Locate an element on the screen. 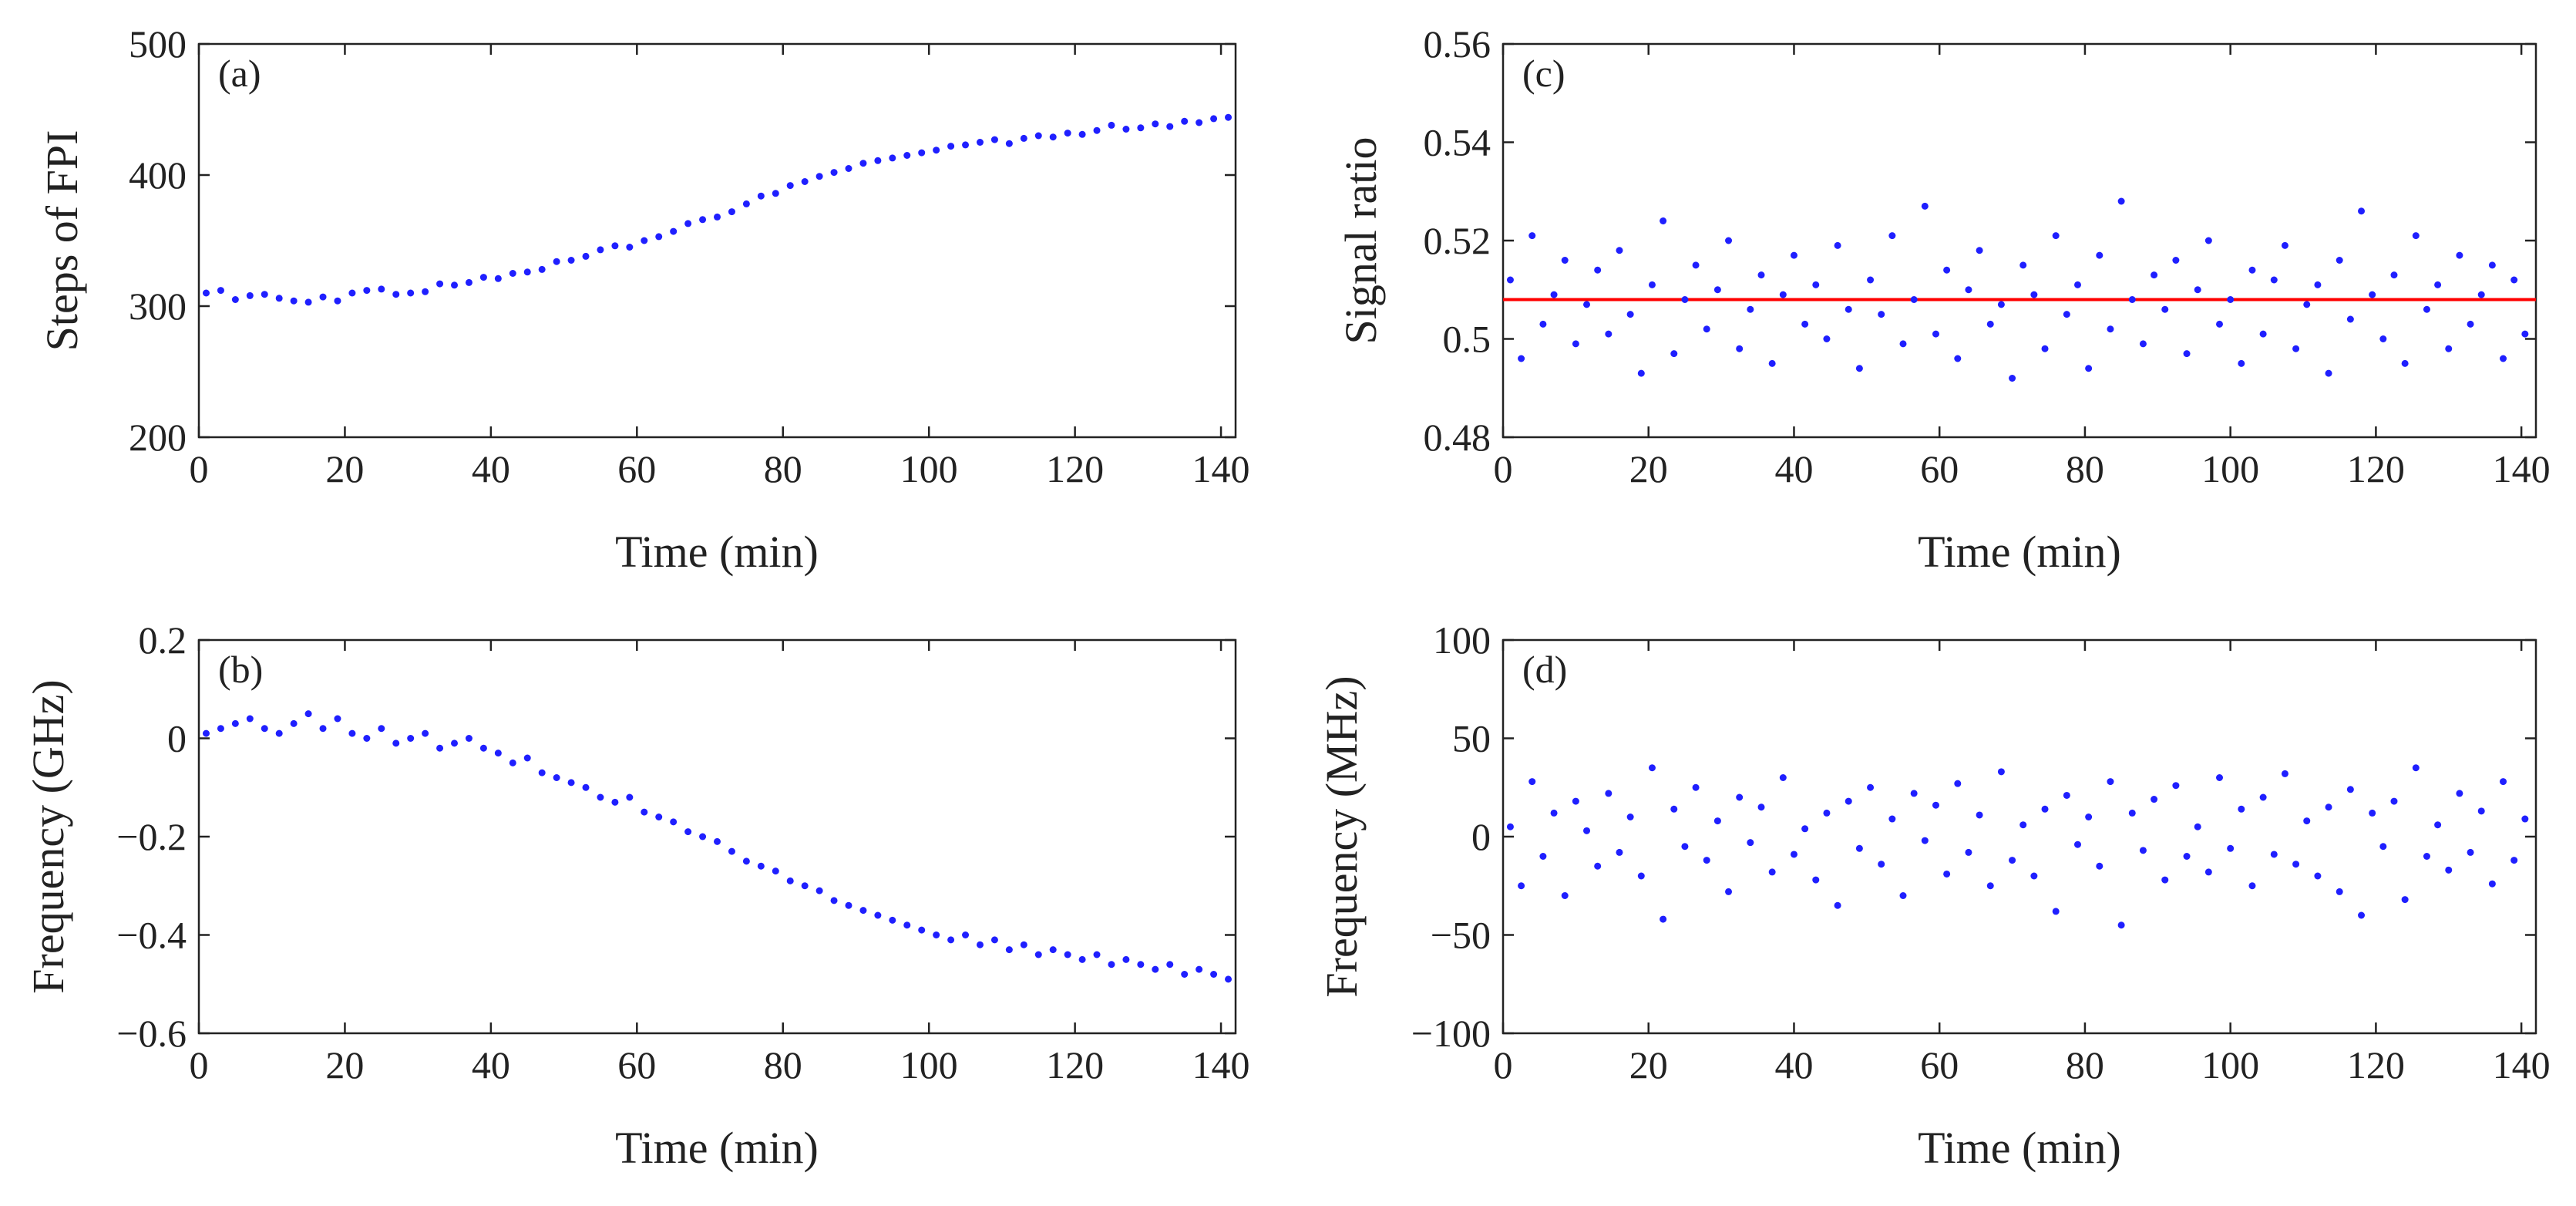 Image resolution: width=2576 pixels, height=1206 pixels. plot-frame is located at coordinates (717, 240).